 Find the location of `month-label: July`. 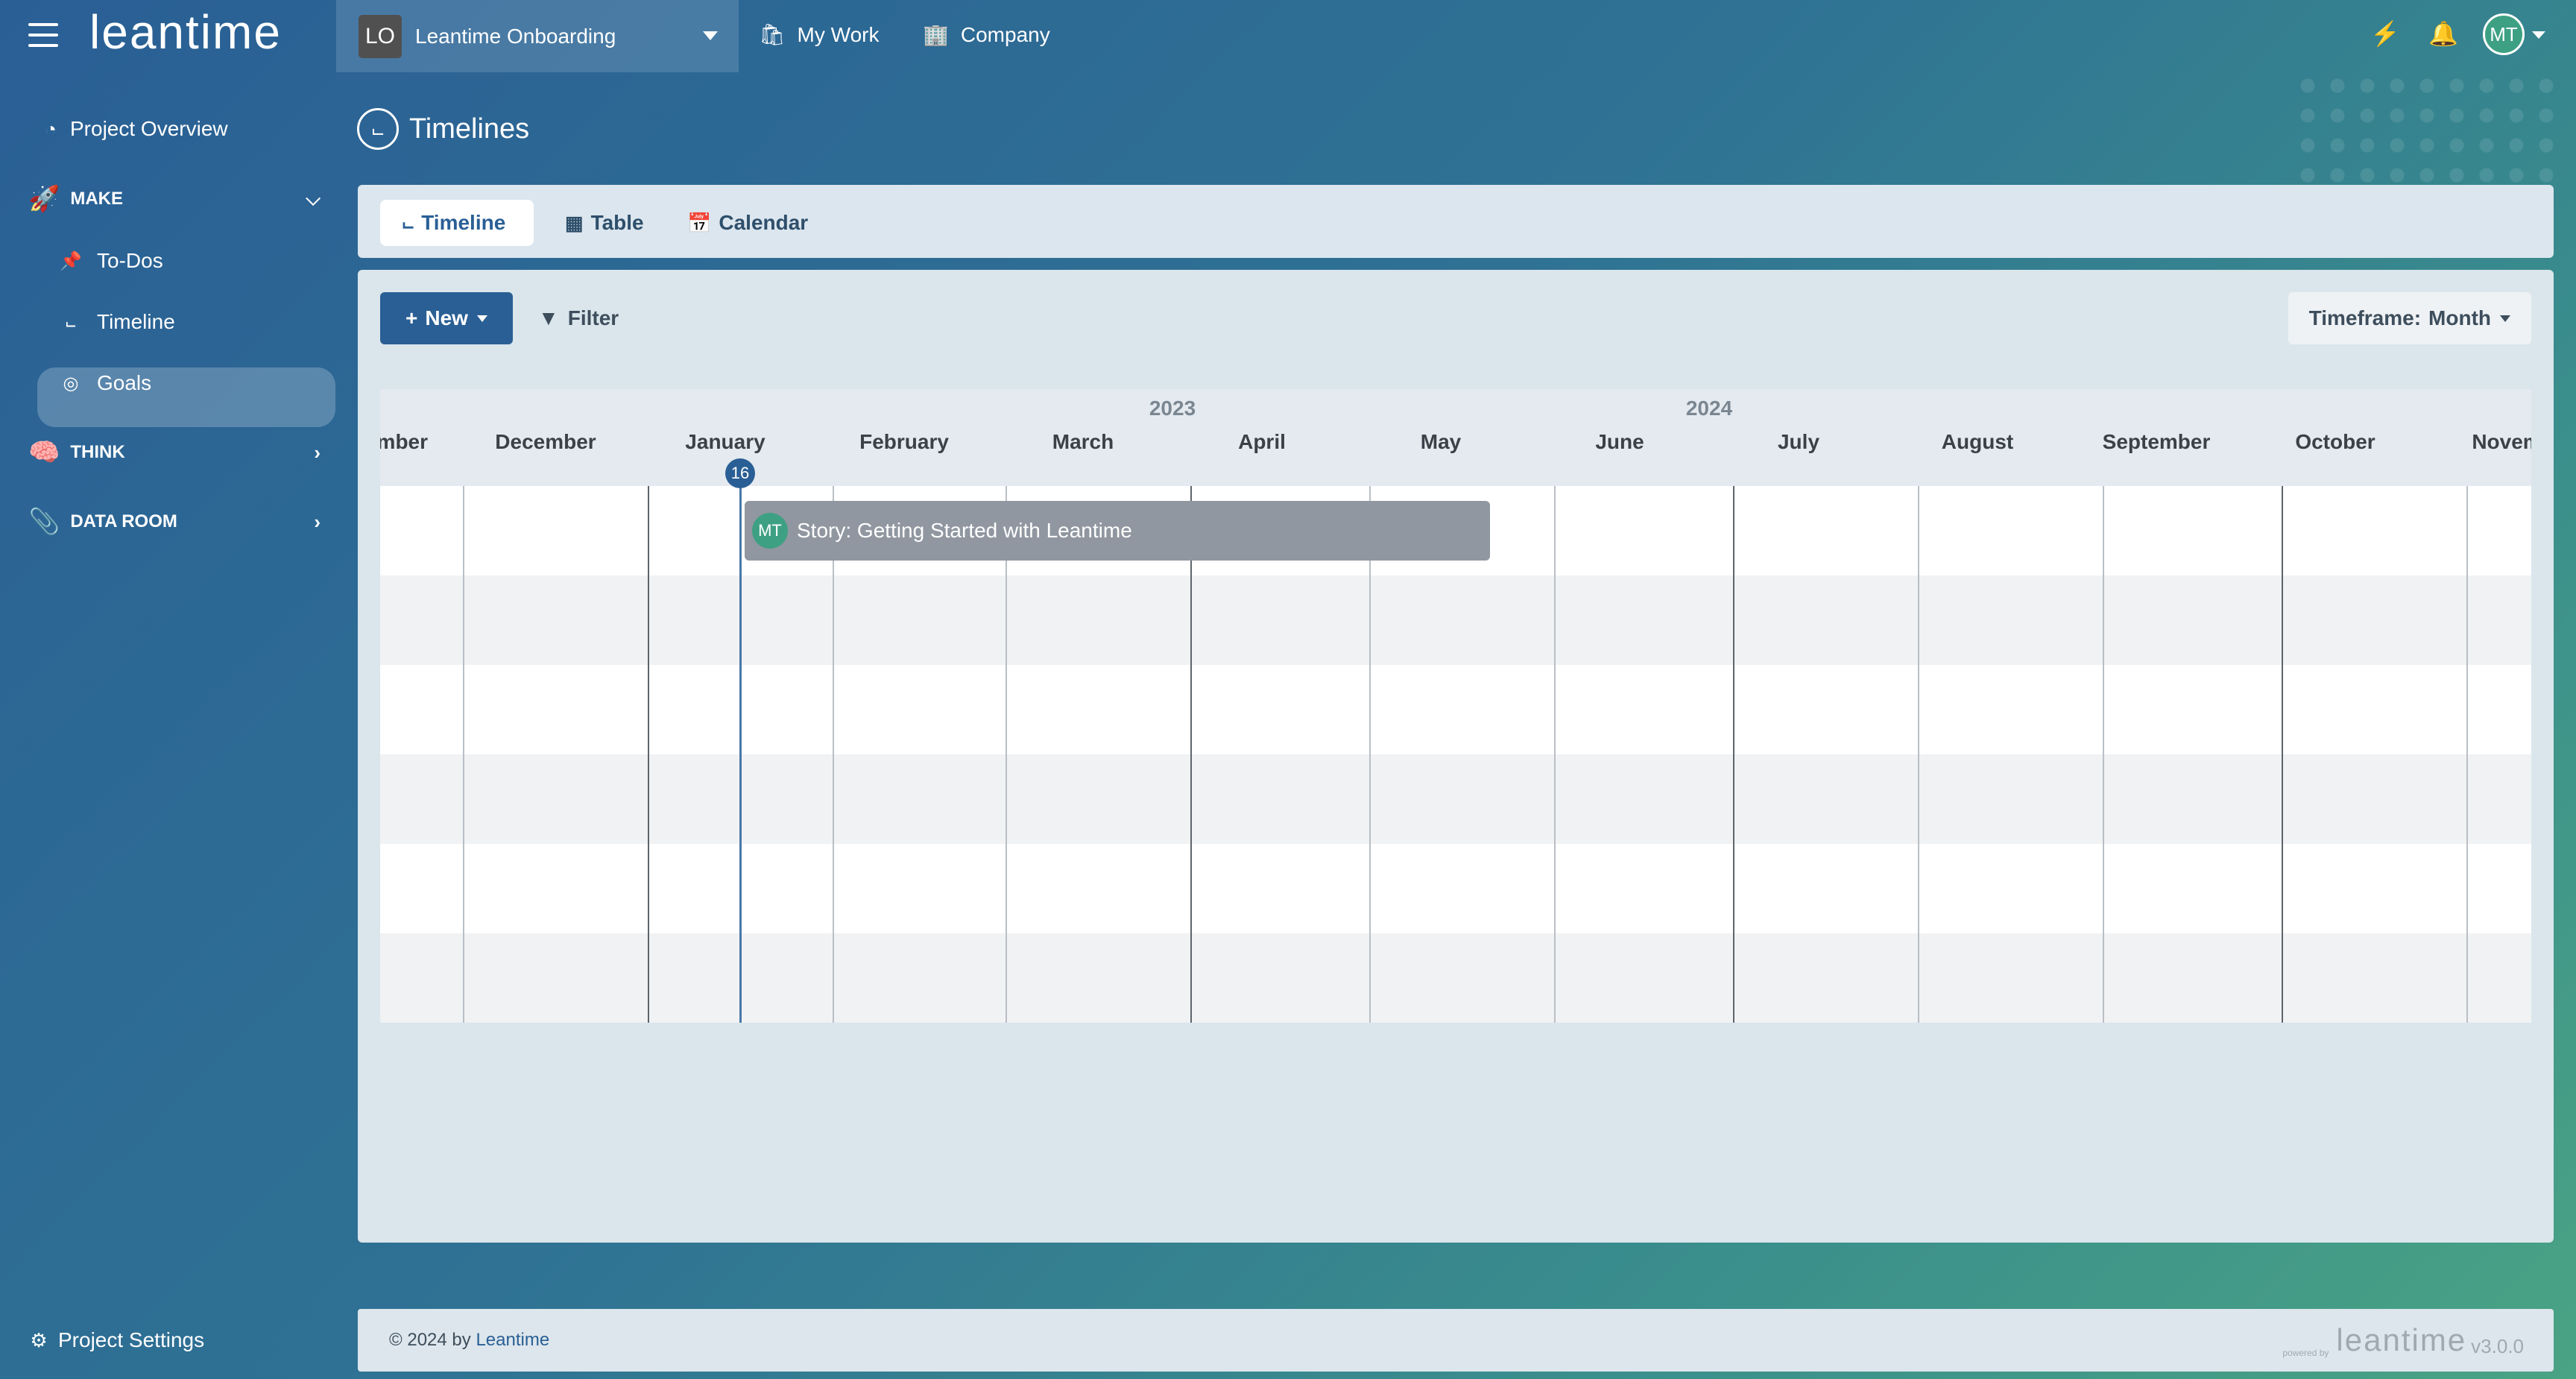

month-label: July is located at coordinates (1798, 441).